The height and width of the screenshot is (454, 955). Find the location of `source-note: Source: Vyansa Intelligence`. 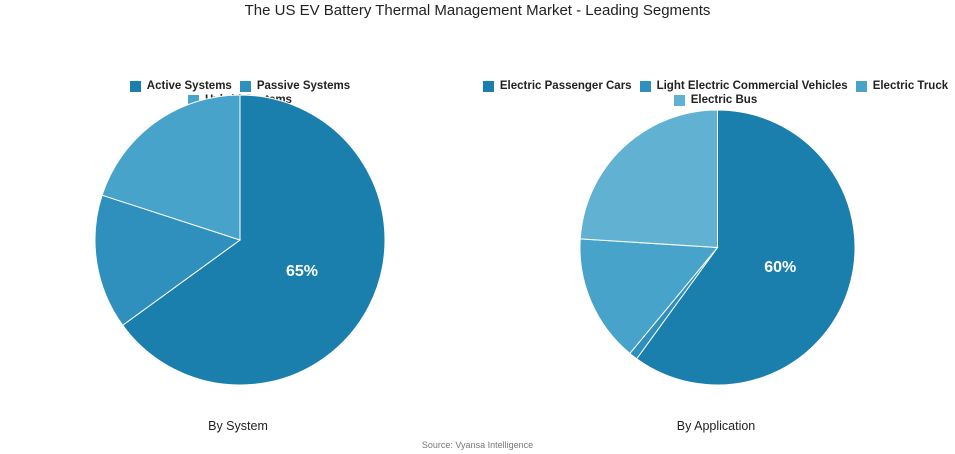

source-note: Source: Vyansa Intelligence is located at coordinates (477, 445).